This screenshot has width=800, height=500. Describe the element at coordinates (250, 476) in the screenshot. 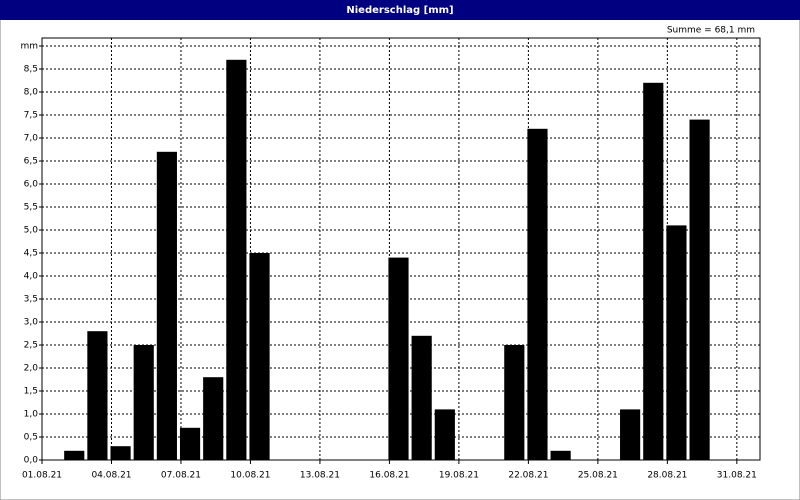

I see `x-tick-label: 10.08.21` at that location.